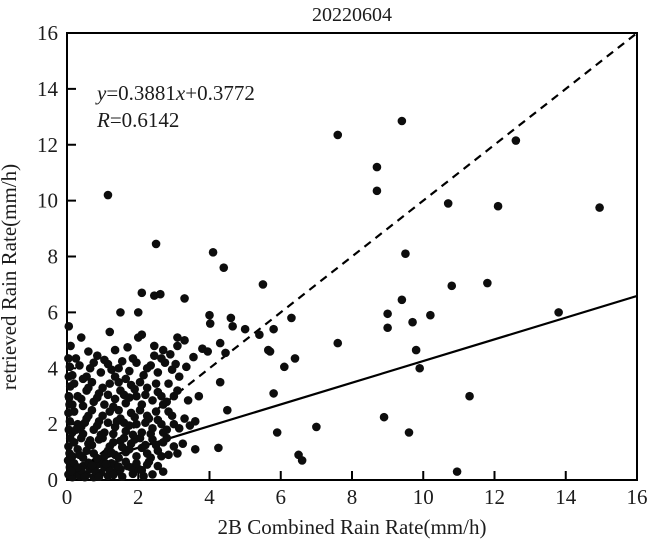 Image resolution: width=650 pixels, height=546 pixels. Describe the element at coordinates (67, 497) in the screenshot. I see `x-tick-label: 0` at that location.